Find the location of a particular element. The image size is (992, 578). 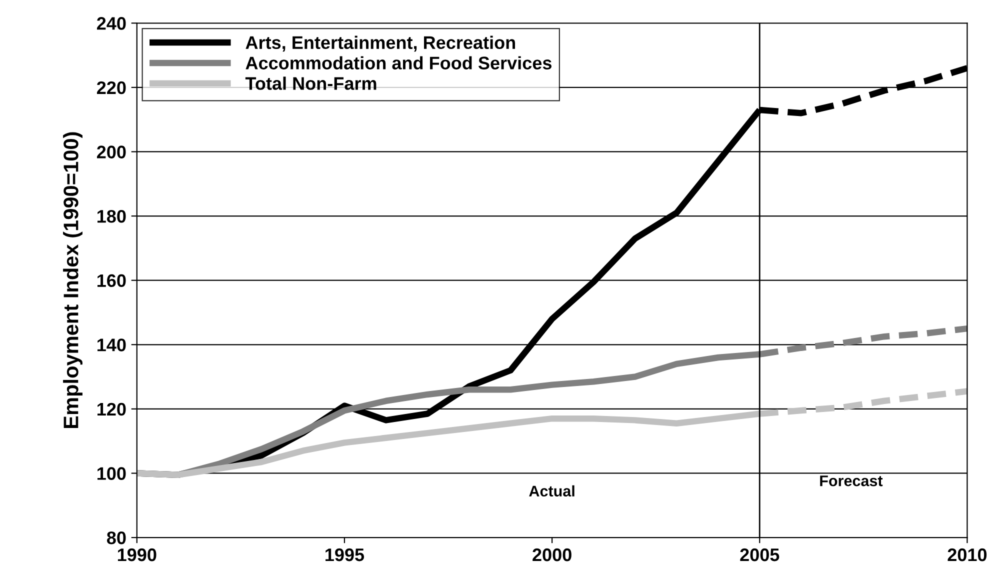

x-tick-label: 2010 is located at coordinates (967, 555).